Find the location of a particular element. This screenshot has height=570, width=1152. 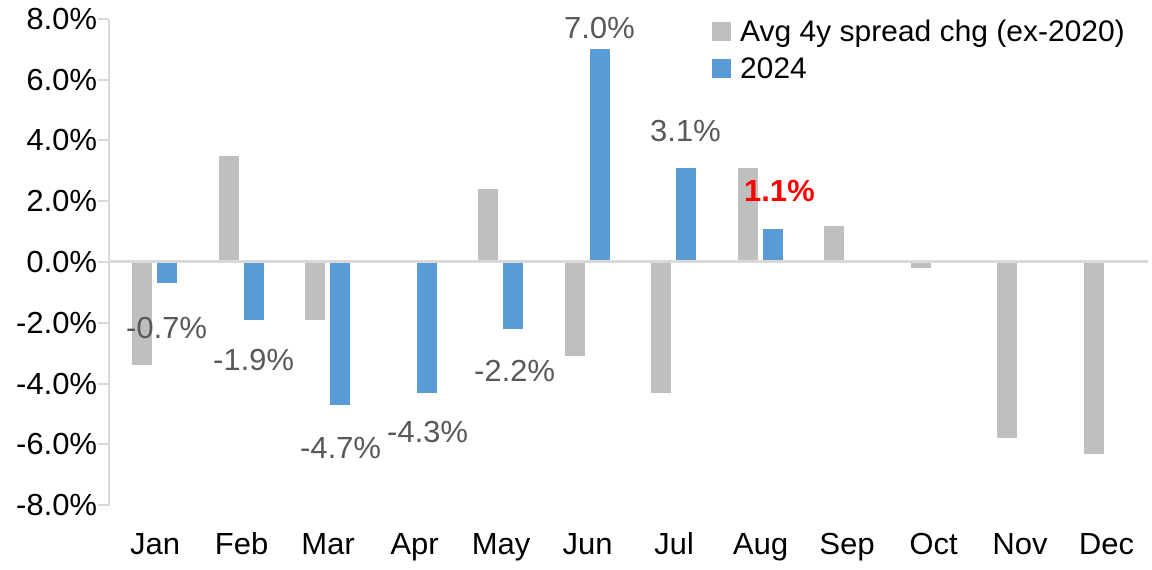

legend-item-2024: 2024 is located at coordinates (918, 68).